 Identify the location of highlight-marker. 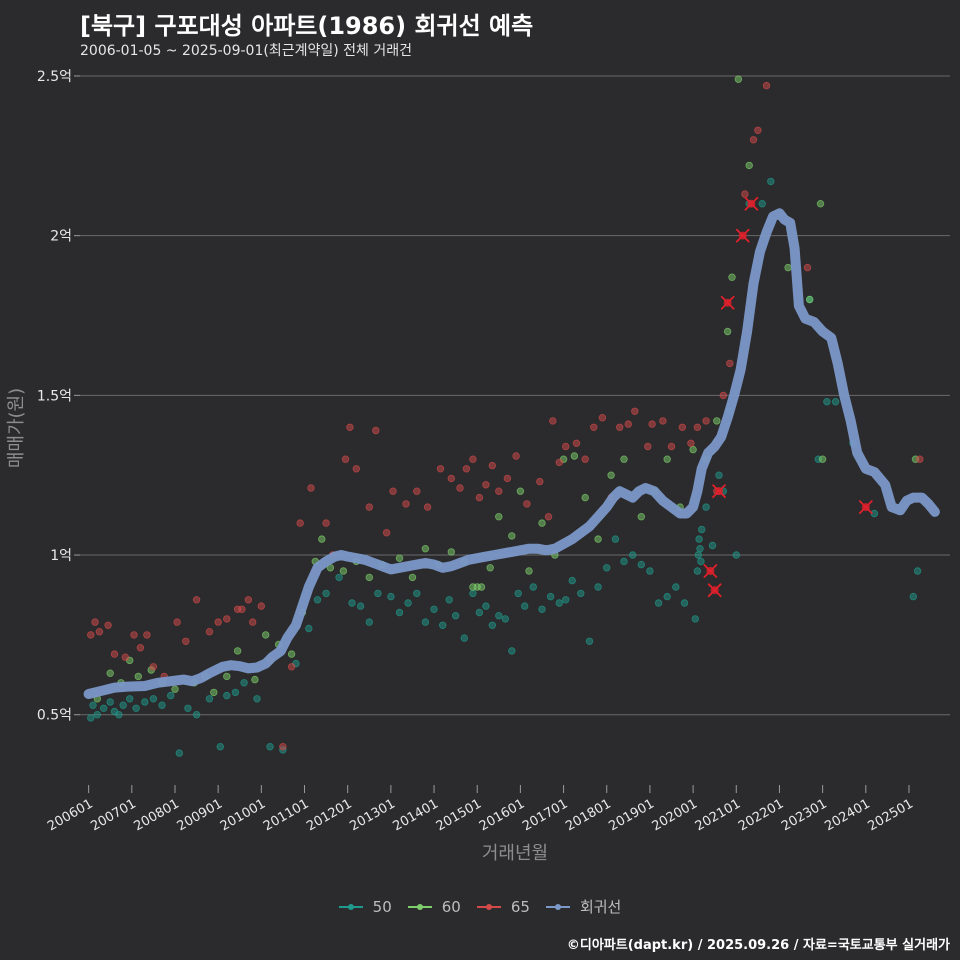
(751, 203).